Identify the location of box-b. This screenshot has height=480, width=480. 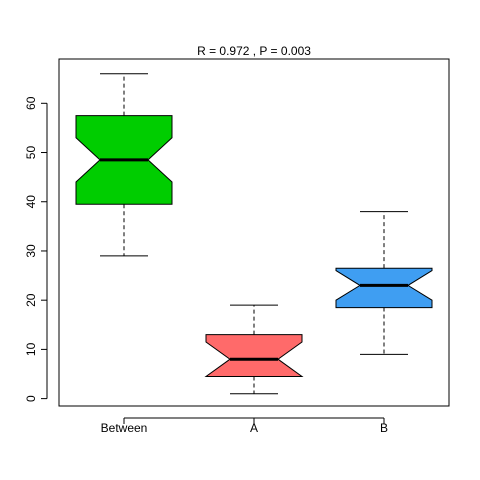
(384, 283).